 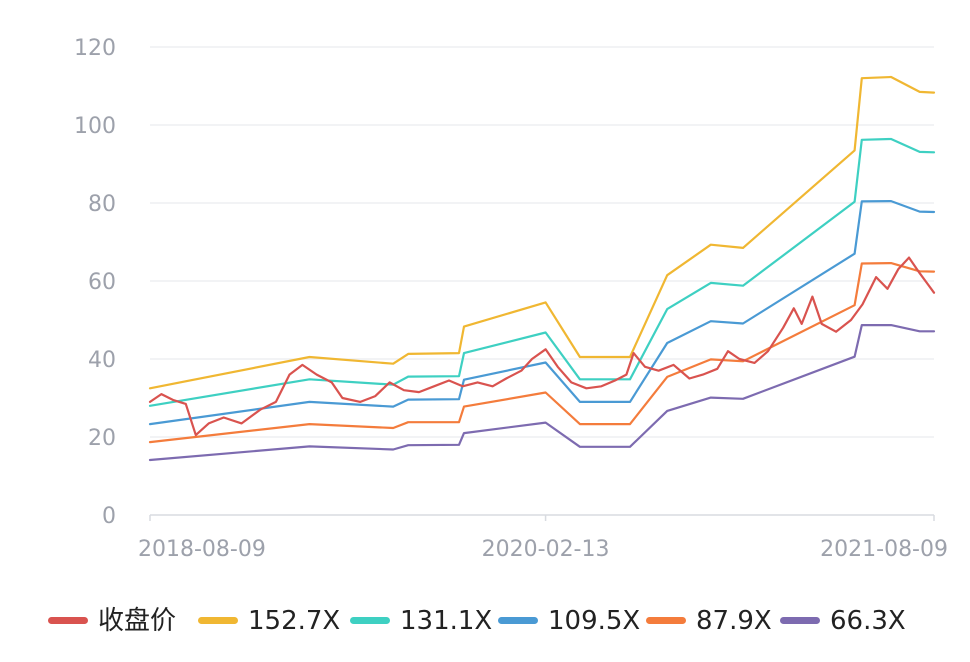 What do you see at coordinates (294, 621) in the screenshot?
I see `legend-label: 152.7X` at bounding box center [294, 621].